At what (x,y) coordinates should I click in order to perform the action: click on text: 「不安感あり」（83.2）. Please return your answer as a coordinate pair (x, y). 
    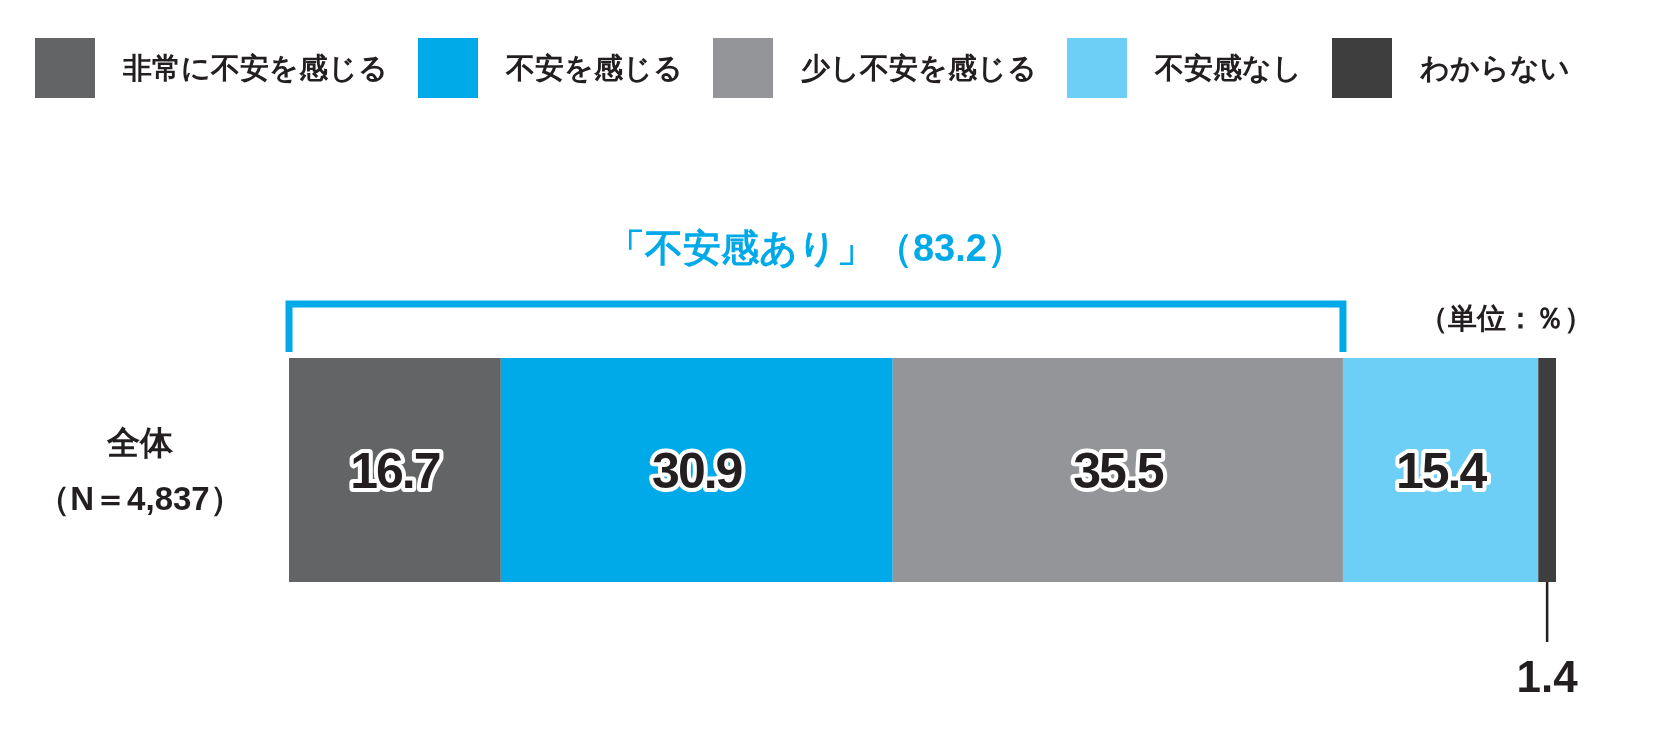
    Looking at the image, I should click on (815, 248).